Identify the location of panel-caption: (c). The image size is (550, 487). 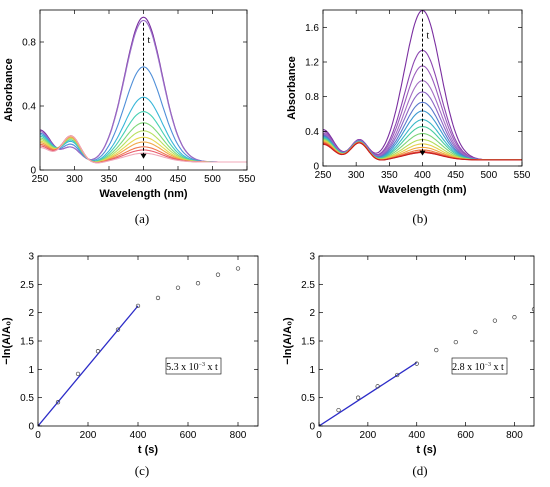
(142, 470).